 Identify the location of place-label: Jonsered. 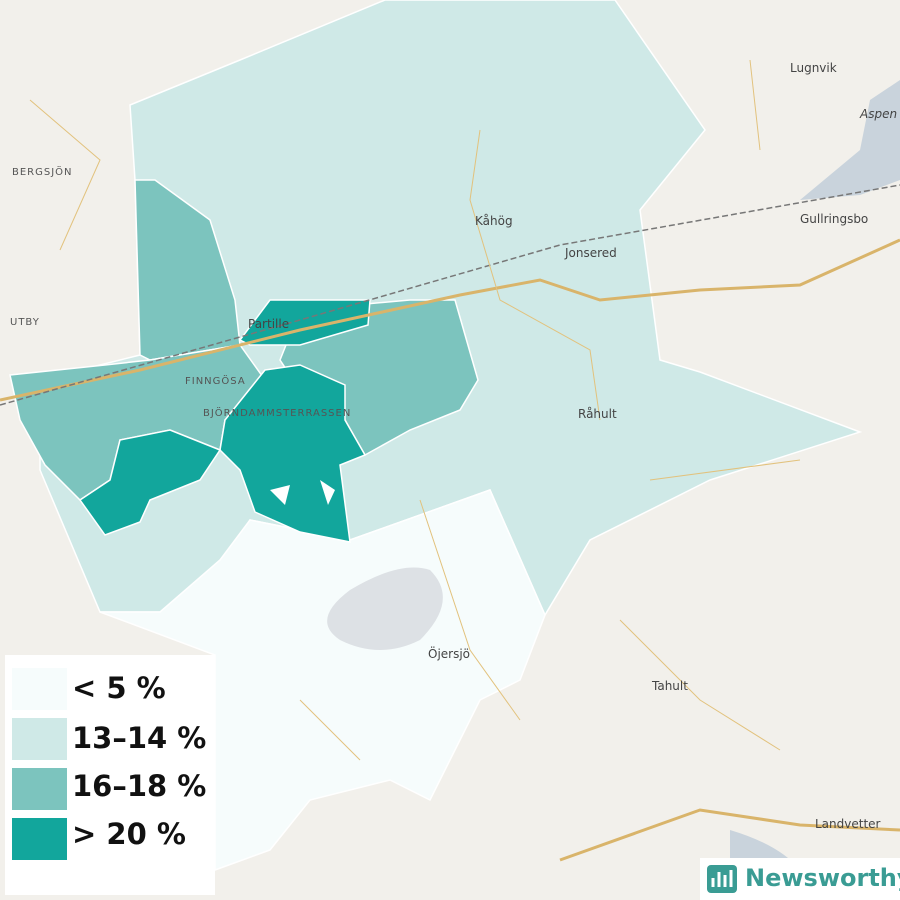
(590, 253).